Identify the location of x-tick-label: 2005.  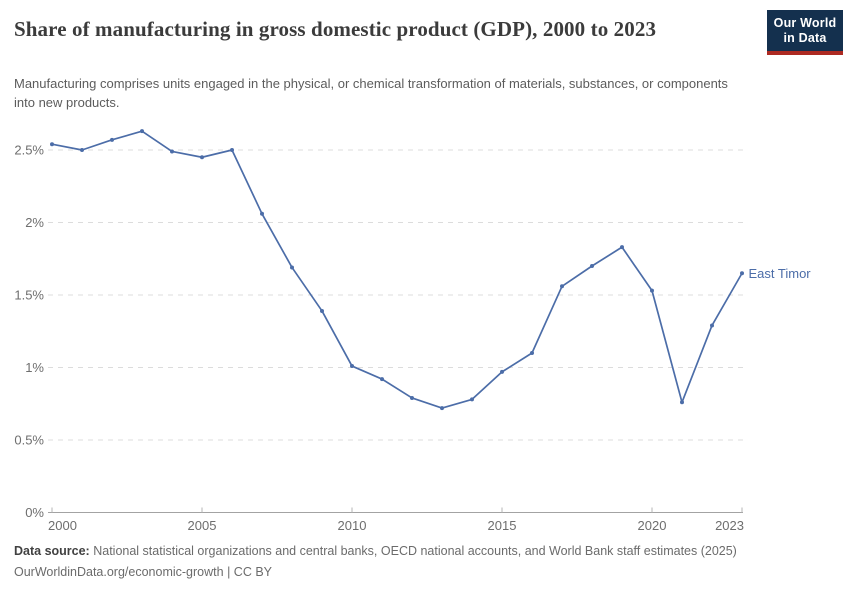
(202, 525).